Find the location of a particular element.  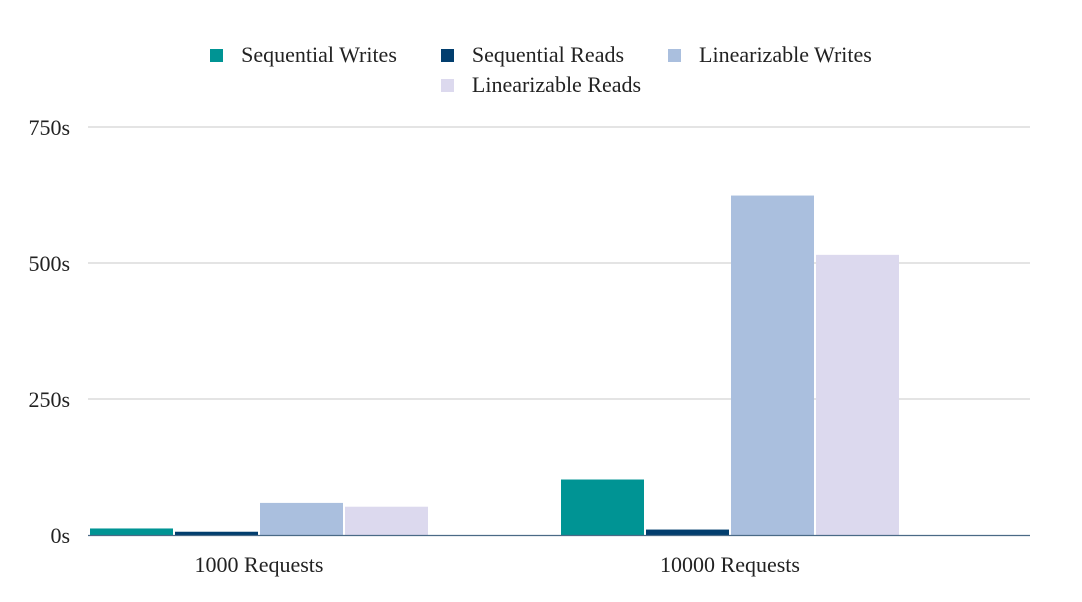

legend-swatch-linearizable-reads is located at coordinates (447, 85).